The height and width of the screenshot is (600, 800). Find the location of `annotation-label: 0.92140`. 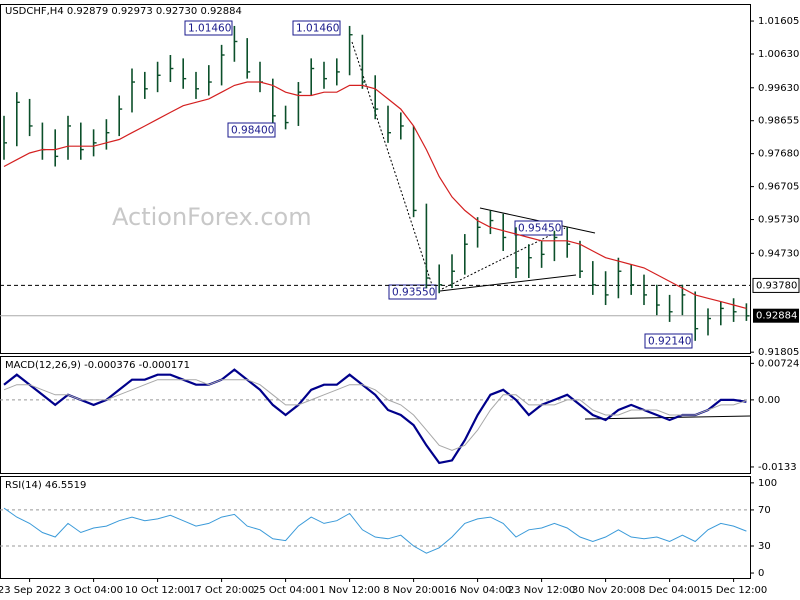

annotation-label: 0.92140 is located at coordinates (669, 342).